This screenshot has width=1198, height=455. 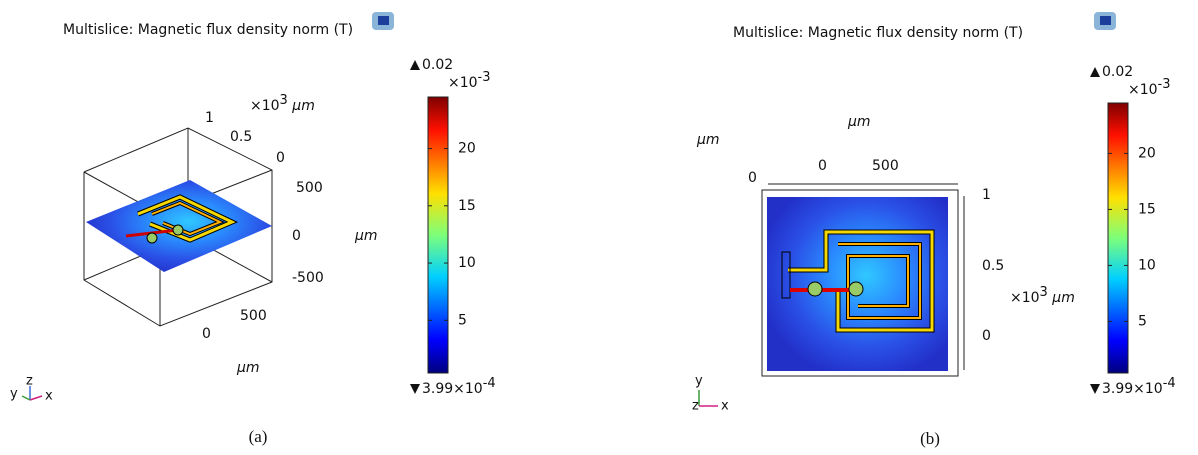 What do you see at coordinates (308, 278) in the screenshot?
I see `tick-label: -500` at bounding box center [308, 278].